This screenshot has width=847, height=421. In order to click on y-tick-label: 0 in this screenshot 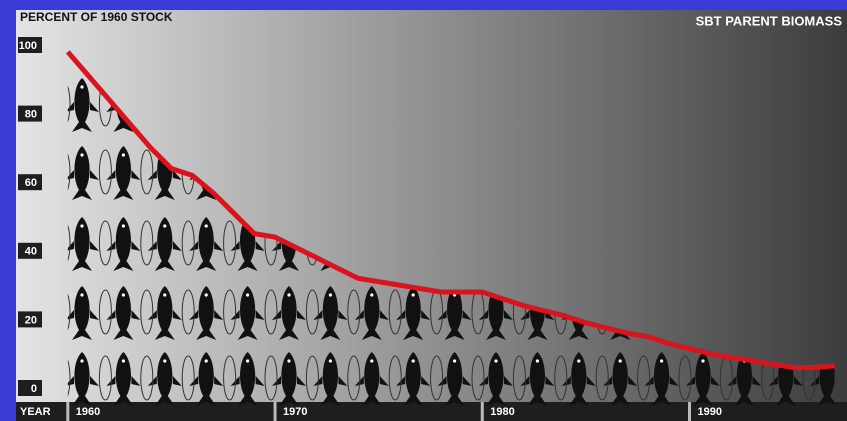, I will do `click(34, 389)`.